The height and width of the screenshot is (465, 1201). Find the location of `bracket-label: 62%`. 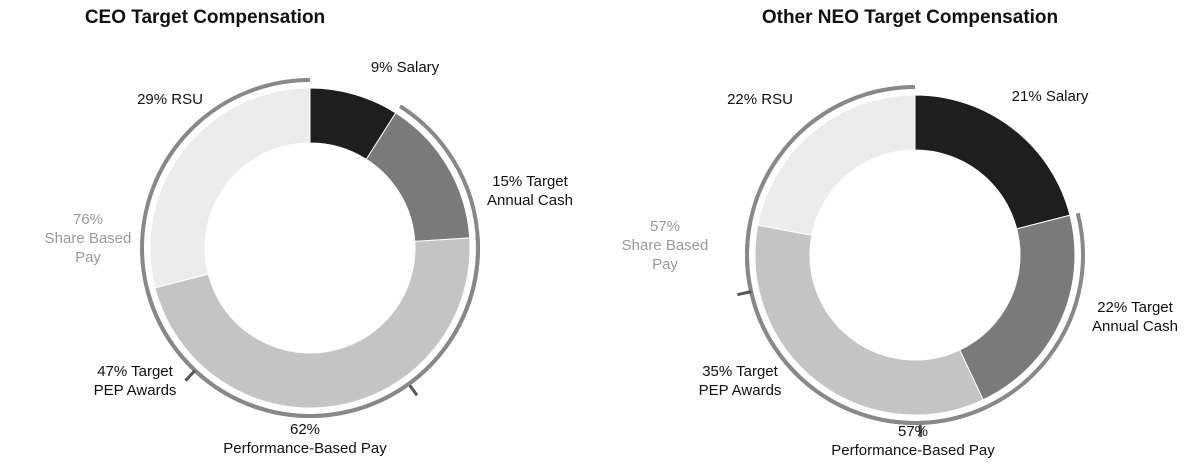

bracket-label: 62% is located at coordinates (305, 429).